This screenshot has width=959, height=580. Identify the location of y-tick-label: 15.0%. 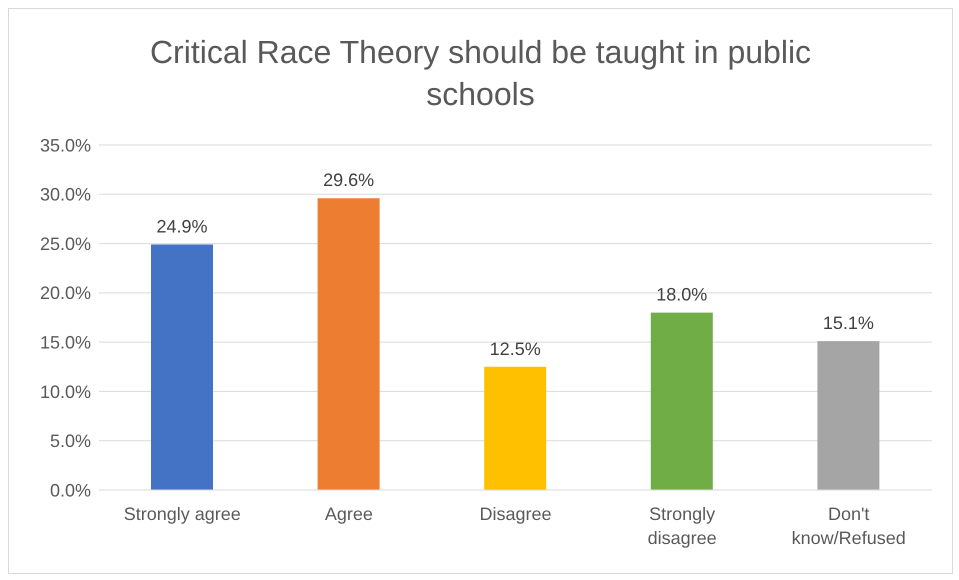
(65, 342).